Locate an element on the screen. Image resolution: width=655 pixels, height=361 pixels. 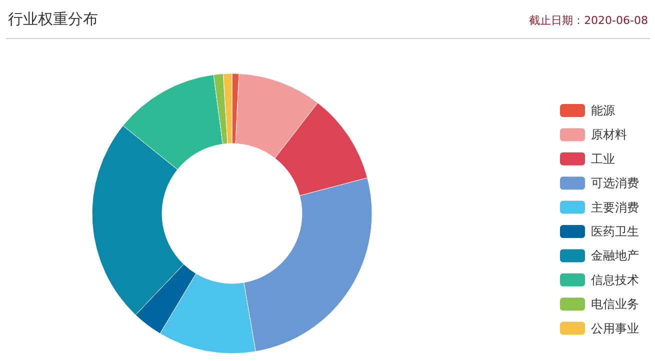
legend-label: 信息技术 is located at coordinates (615, 279).